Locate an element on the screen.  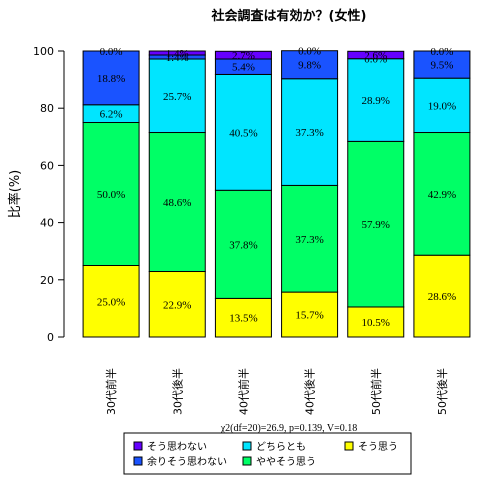
data-label: 37.8% is located at coordinates (243, 245).